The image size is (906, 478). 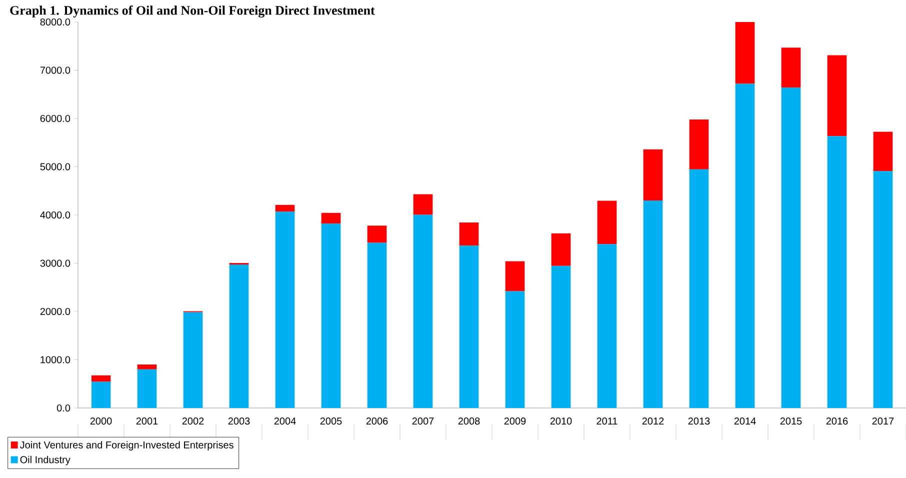 I want to click on x-tick-label: 2002, so click(x=193, y=421).